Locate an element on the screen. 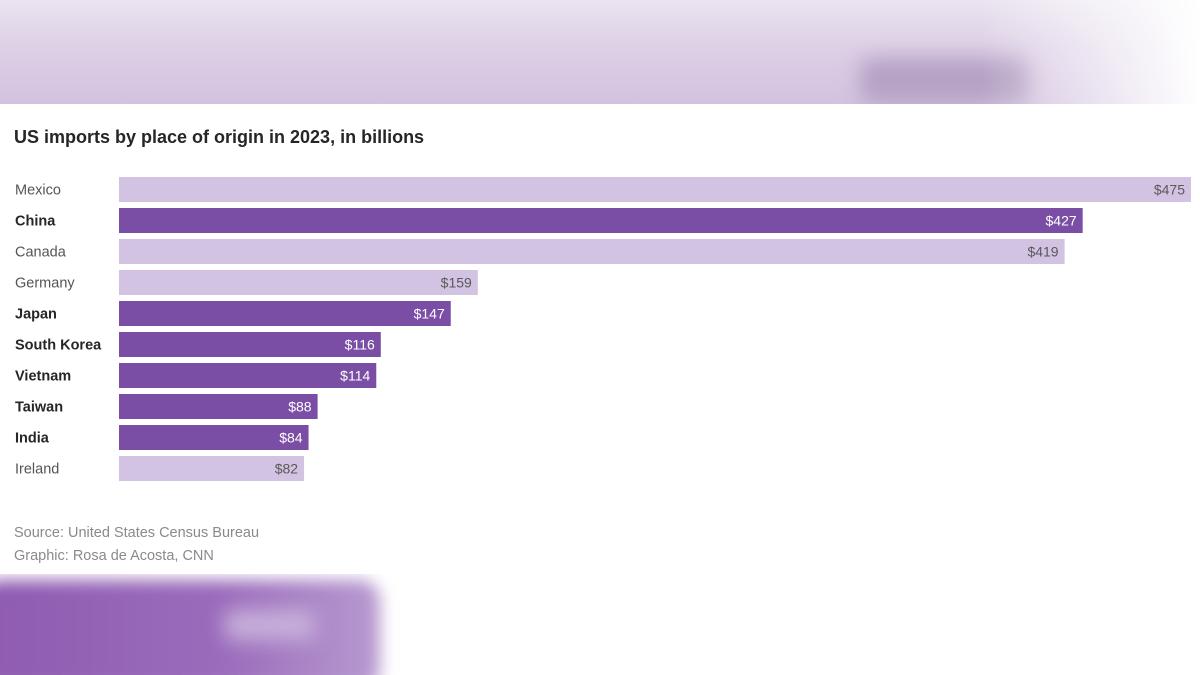 The height and width of the screenshot is (675, 1200). data-label: $84 is located at coordinates (291, 438).